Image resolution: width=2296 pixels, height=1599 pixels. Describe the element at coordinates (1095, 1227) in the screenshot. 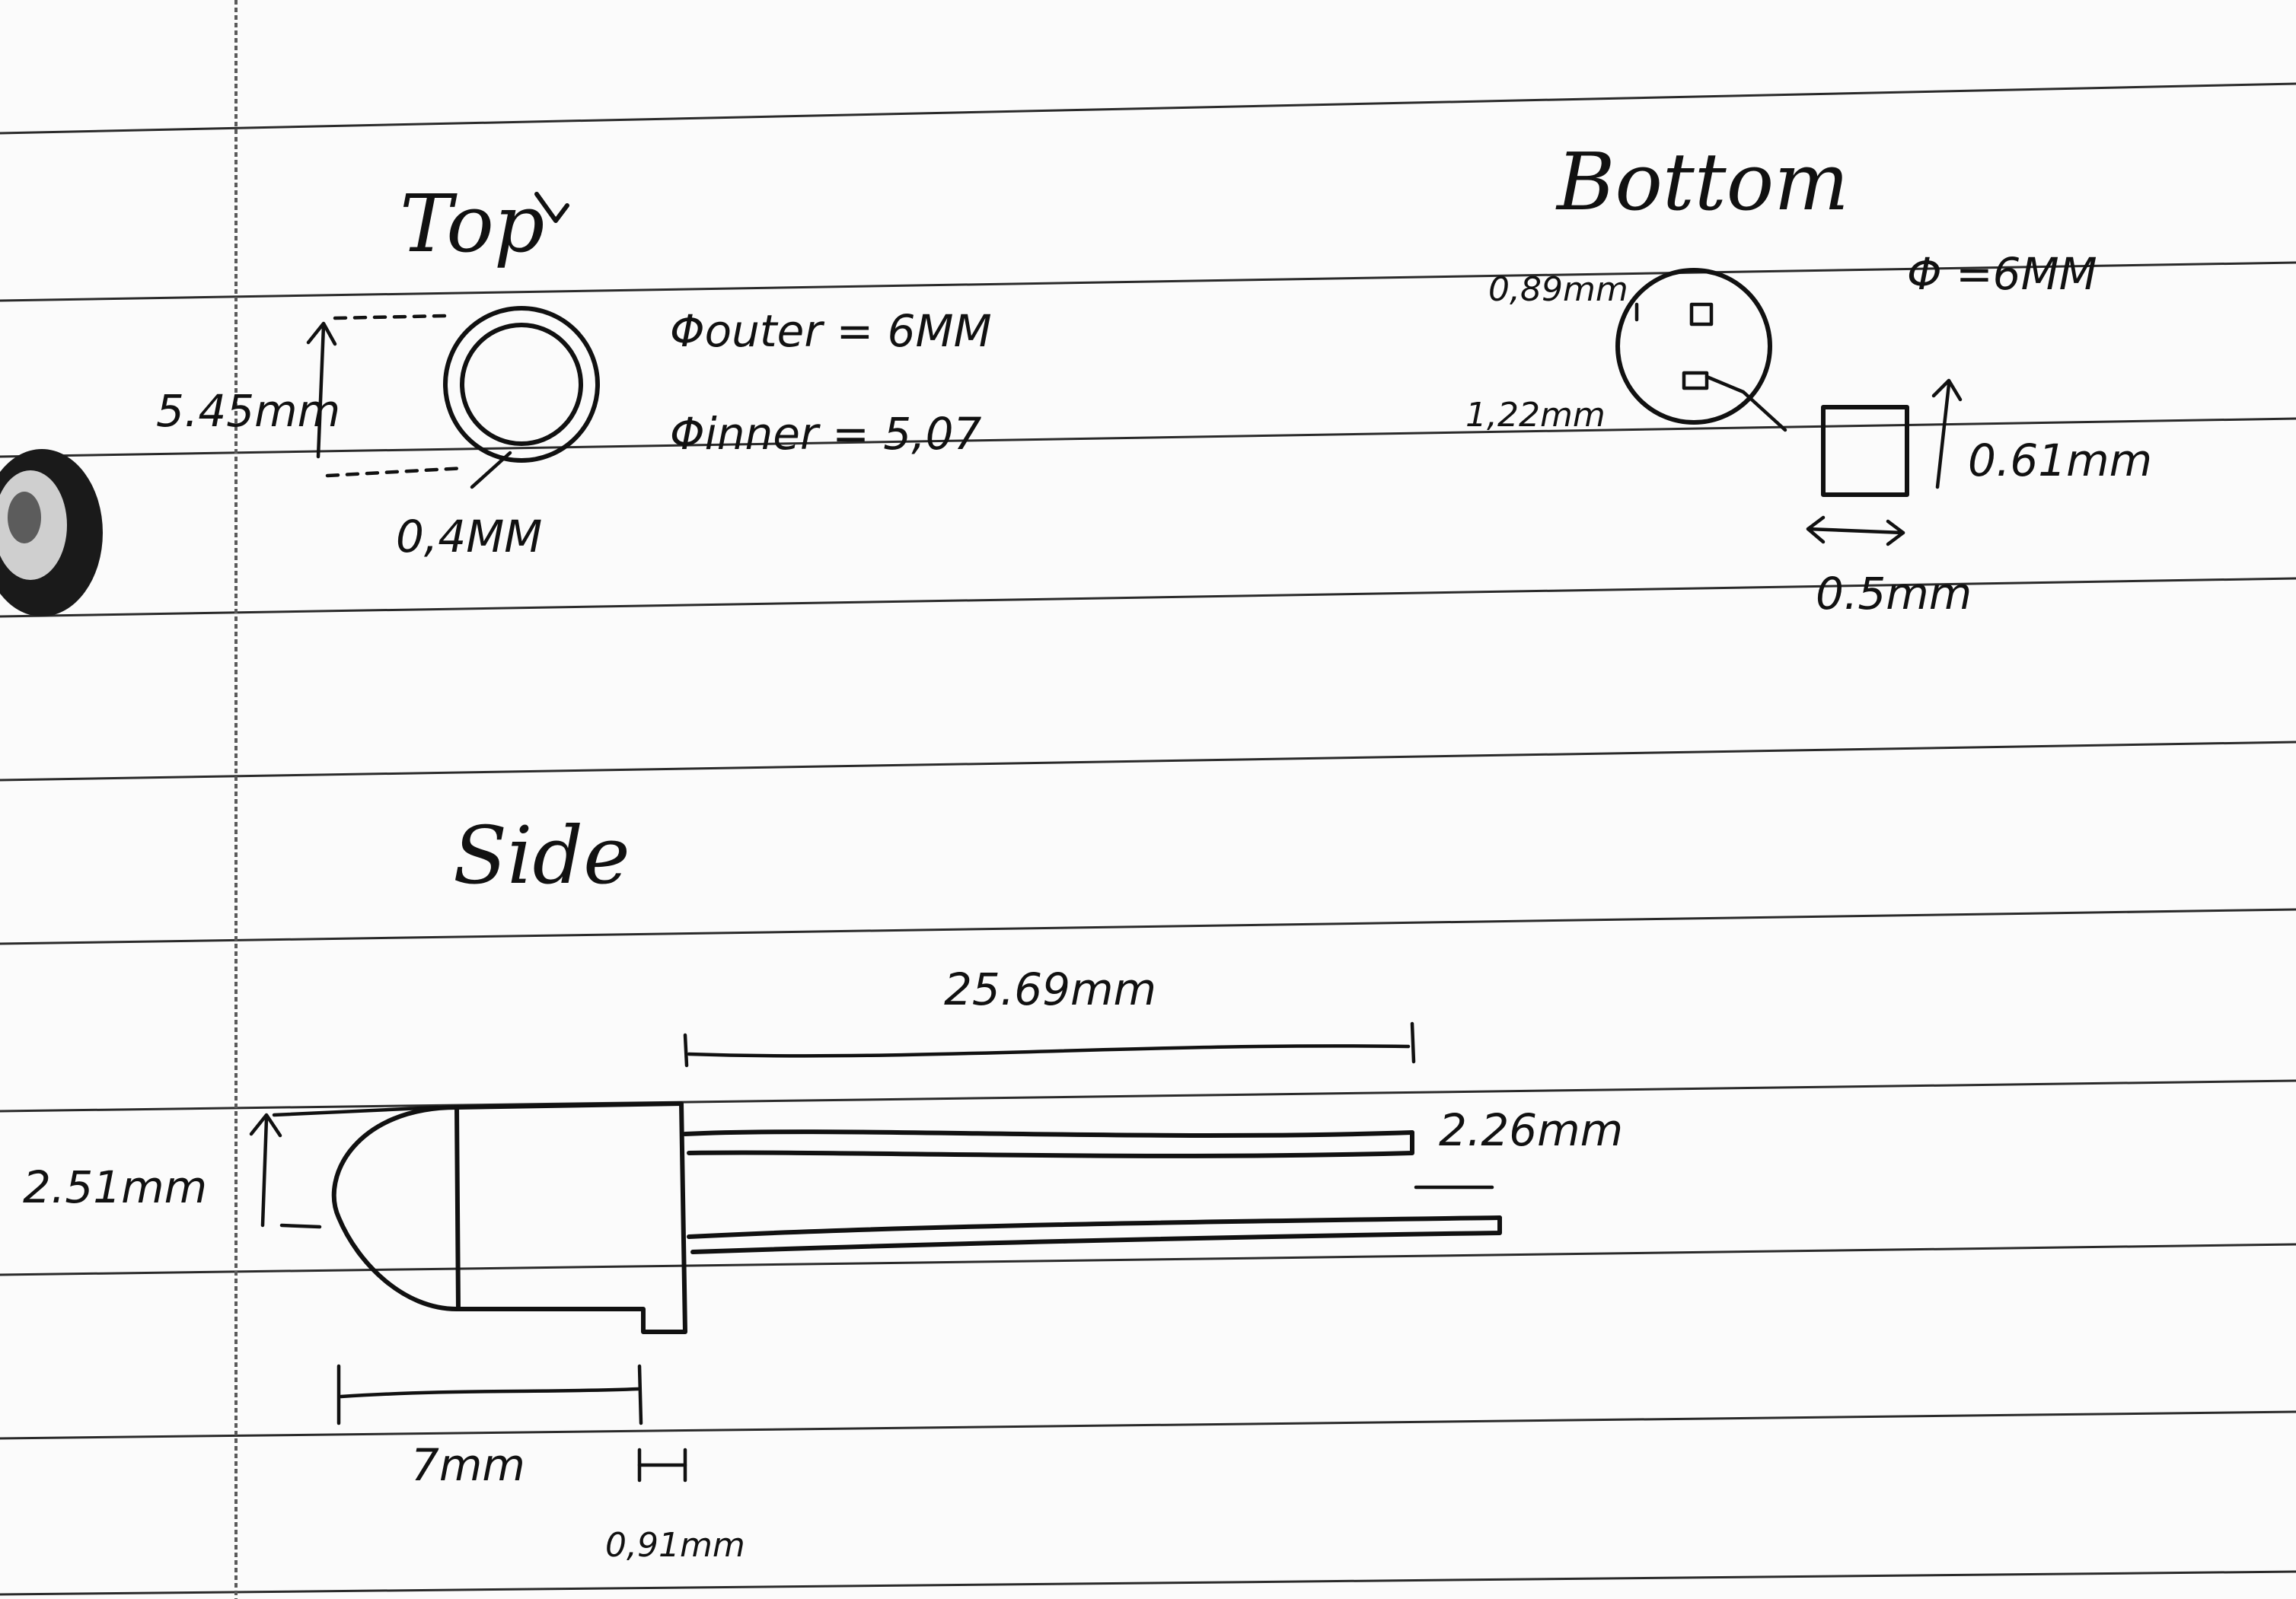

I see `side-lead-lower-top` at that location.